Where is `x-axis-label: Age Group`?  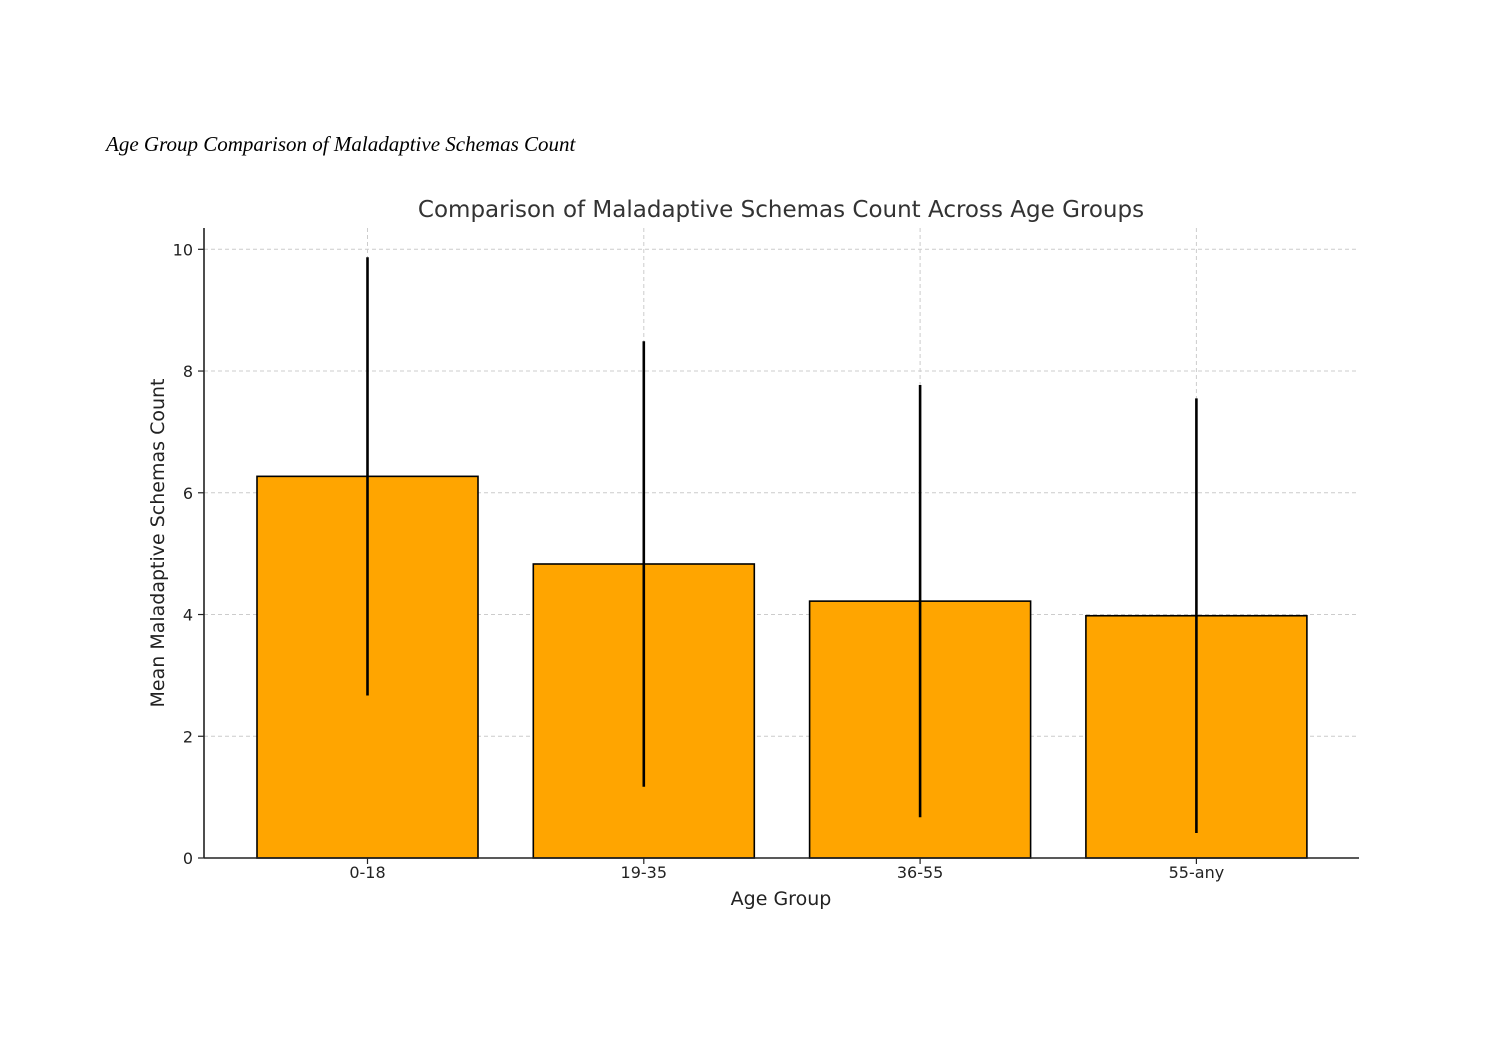
x-axis-label: Age Group is located at coordinates (781, 899).